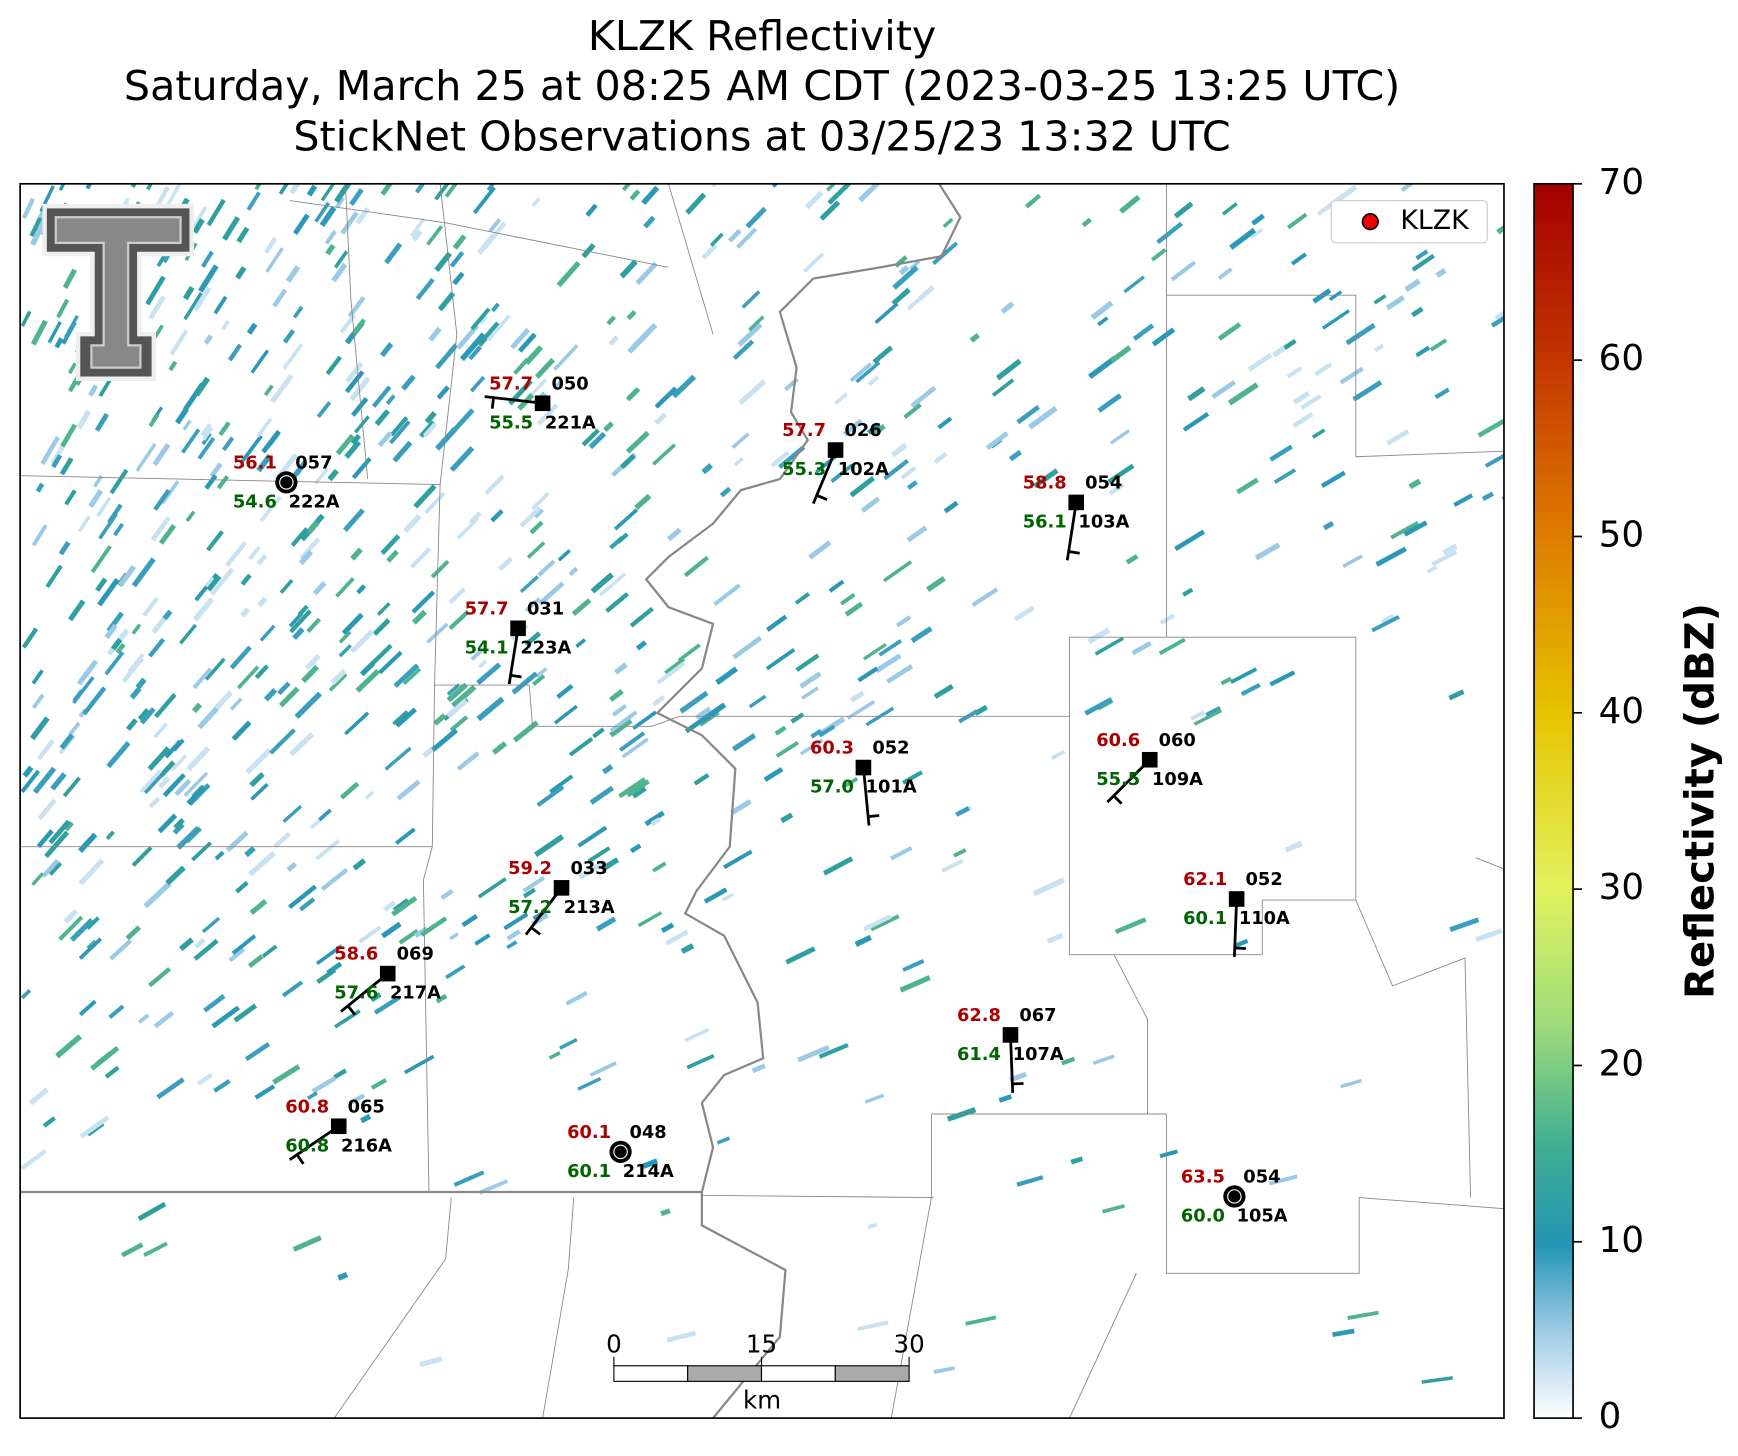 Image resolution: width=1738 pixels, height=1456 pixels. I want to click on scale-label: 0, so click(614, 1344).